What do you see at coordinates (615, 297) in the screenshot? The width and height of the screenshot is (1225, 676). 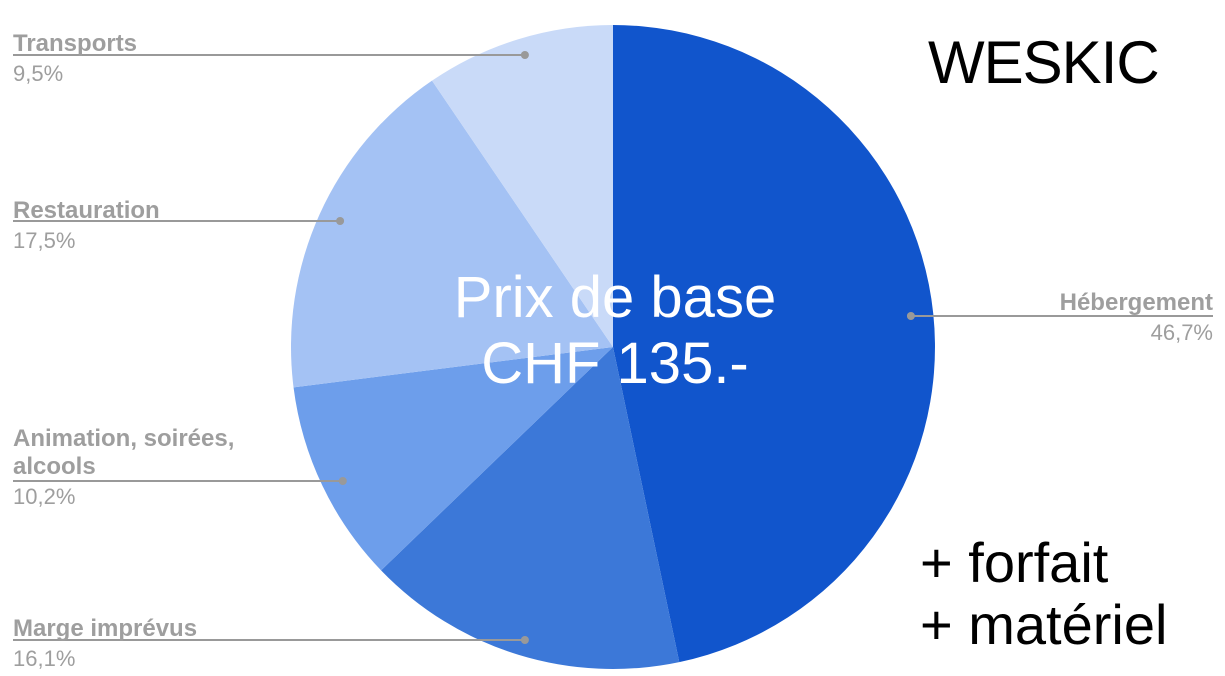 I see `center-caption-line1: Prix de base` at bounding box center [615, 297].